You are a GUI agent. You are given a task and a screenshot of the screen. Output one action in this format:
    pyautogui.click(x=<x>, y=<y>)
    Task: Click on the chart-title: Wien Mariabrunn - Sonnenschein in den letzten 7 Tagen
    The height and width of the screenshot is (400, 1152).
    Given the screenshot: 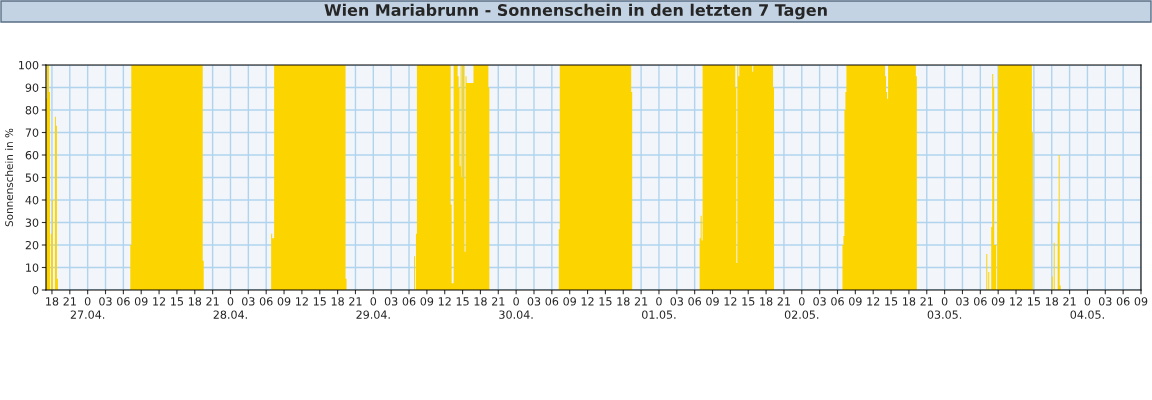 What is the action you would take?
    pyautogui.click(x=575, y=11)
    